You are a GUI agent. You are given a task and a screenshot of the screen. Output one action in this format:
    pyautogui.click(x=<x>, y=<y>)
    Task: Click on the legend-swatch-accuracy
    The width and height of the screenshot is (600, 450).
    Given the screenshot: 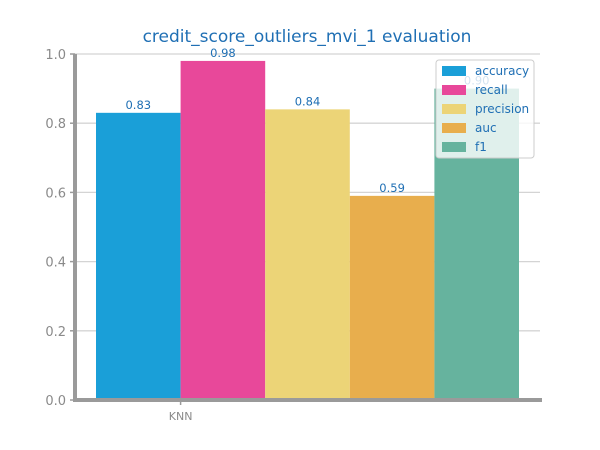 What is the action you would take?
    pyautogui.click(x=454, y=71)
    